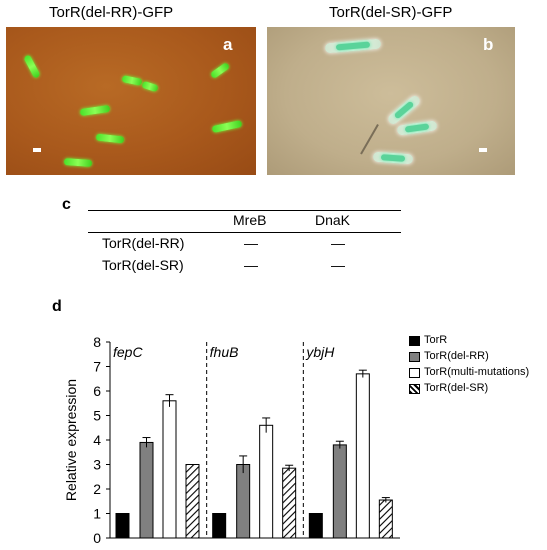  I want to click on legend-label: TorR(multi-mutations), so click(477, 372).